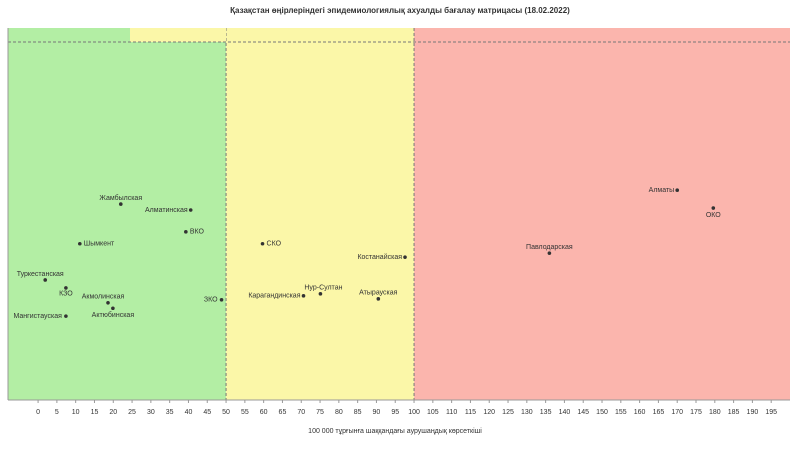 Image resolution: width=800 pixels, height=451 pixels. I want to click on point-label: Шымкент, so click(99, 244).